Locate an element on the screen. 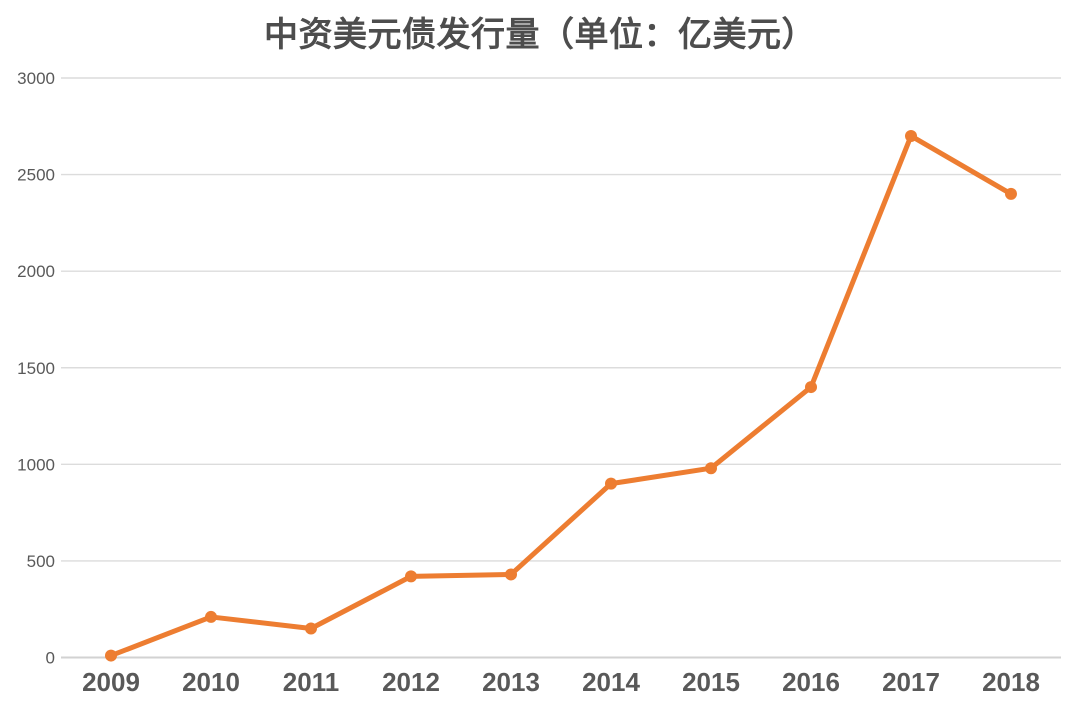 This screenshot has height=715, width=1080. data-point-2013 is located at coordinates (511, 574).